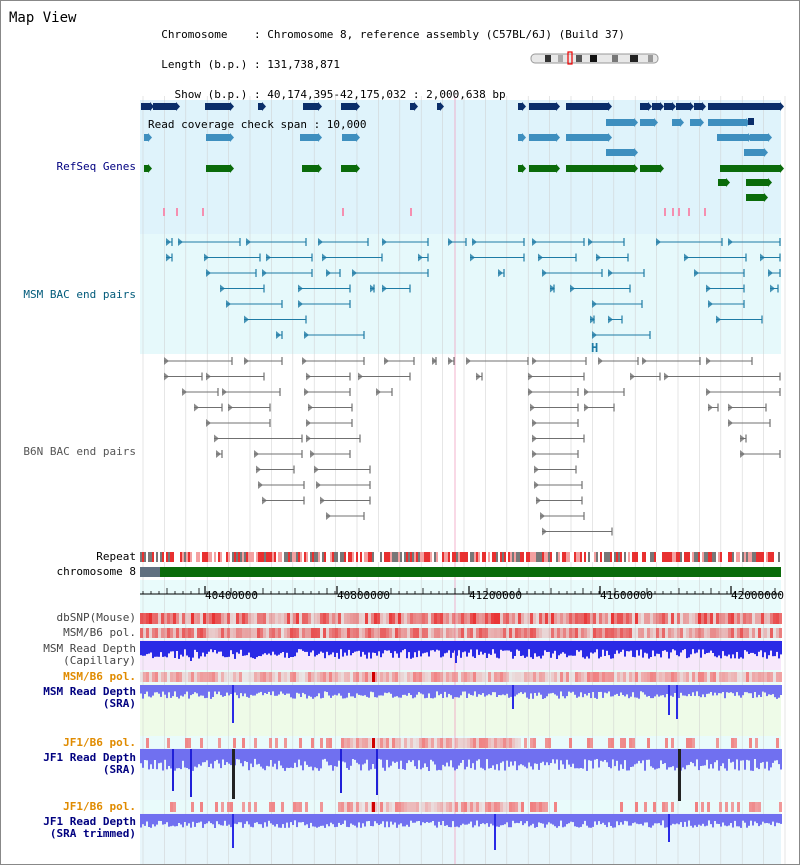 The height and width of the screenshot is (865, 800). What do you see at coordinates (79, 451) in the screenshot?
I see `track-label-b6n-bac: B6N BAC end pairs` at bounding box center [79, 451].